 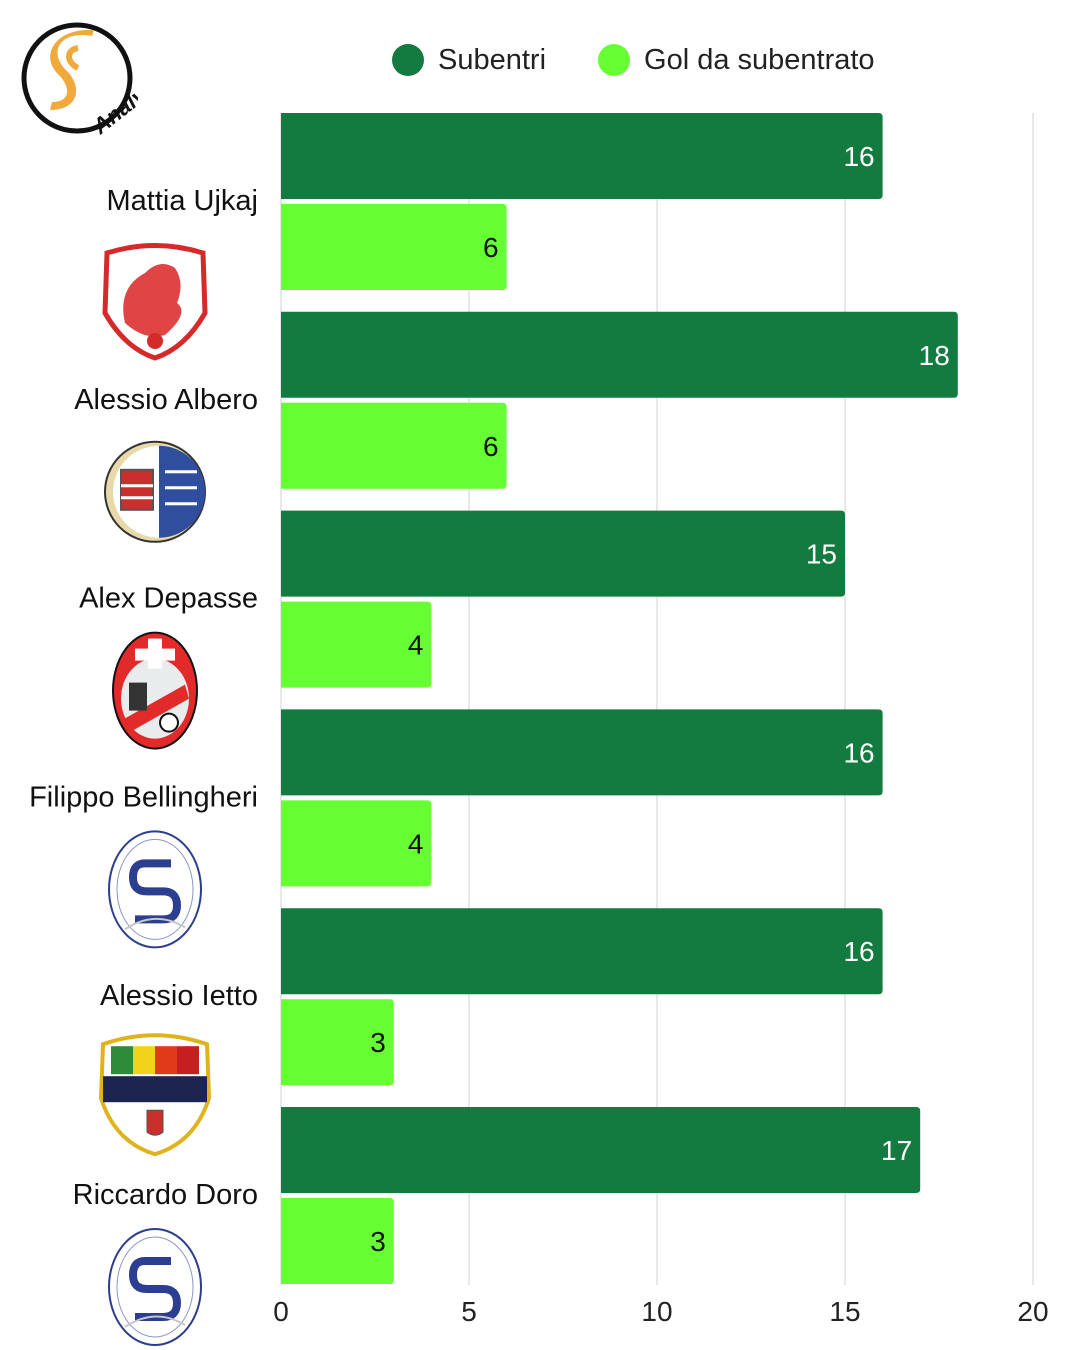 What do you see at coordinates (469, 1311) in the screenshot?
I see `x-tick-label: 5` at bounding box center [469, 1311].